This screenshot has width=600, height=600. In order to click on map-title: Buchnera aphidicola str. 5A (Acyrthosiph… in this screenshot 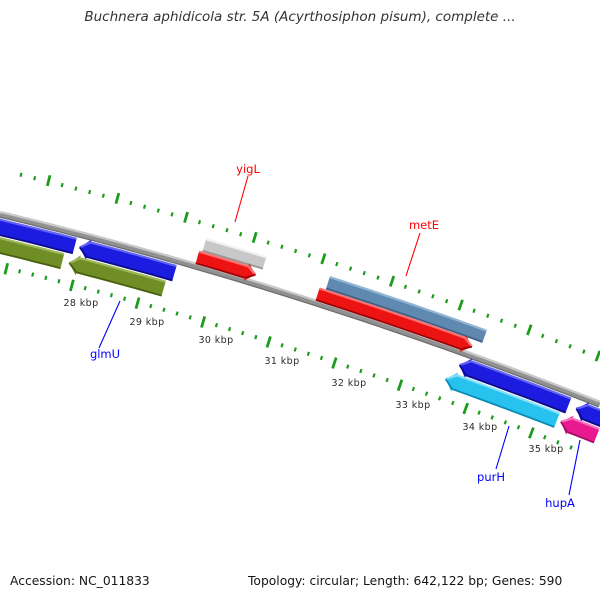, I will do `click(300, 17)`.